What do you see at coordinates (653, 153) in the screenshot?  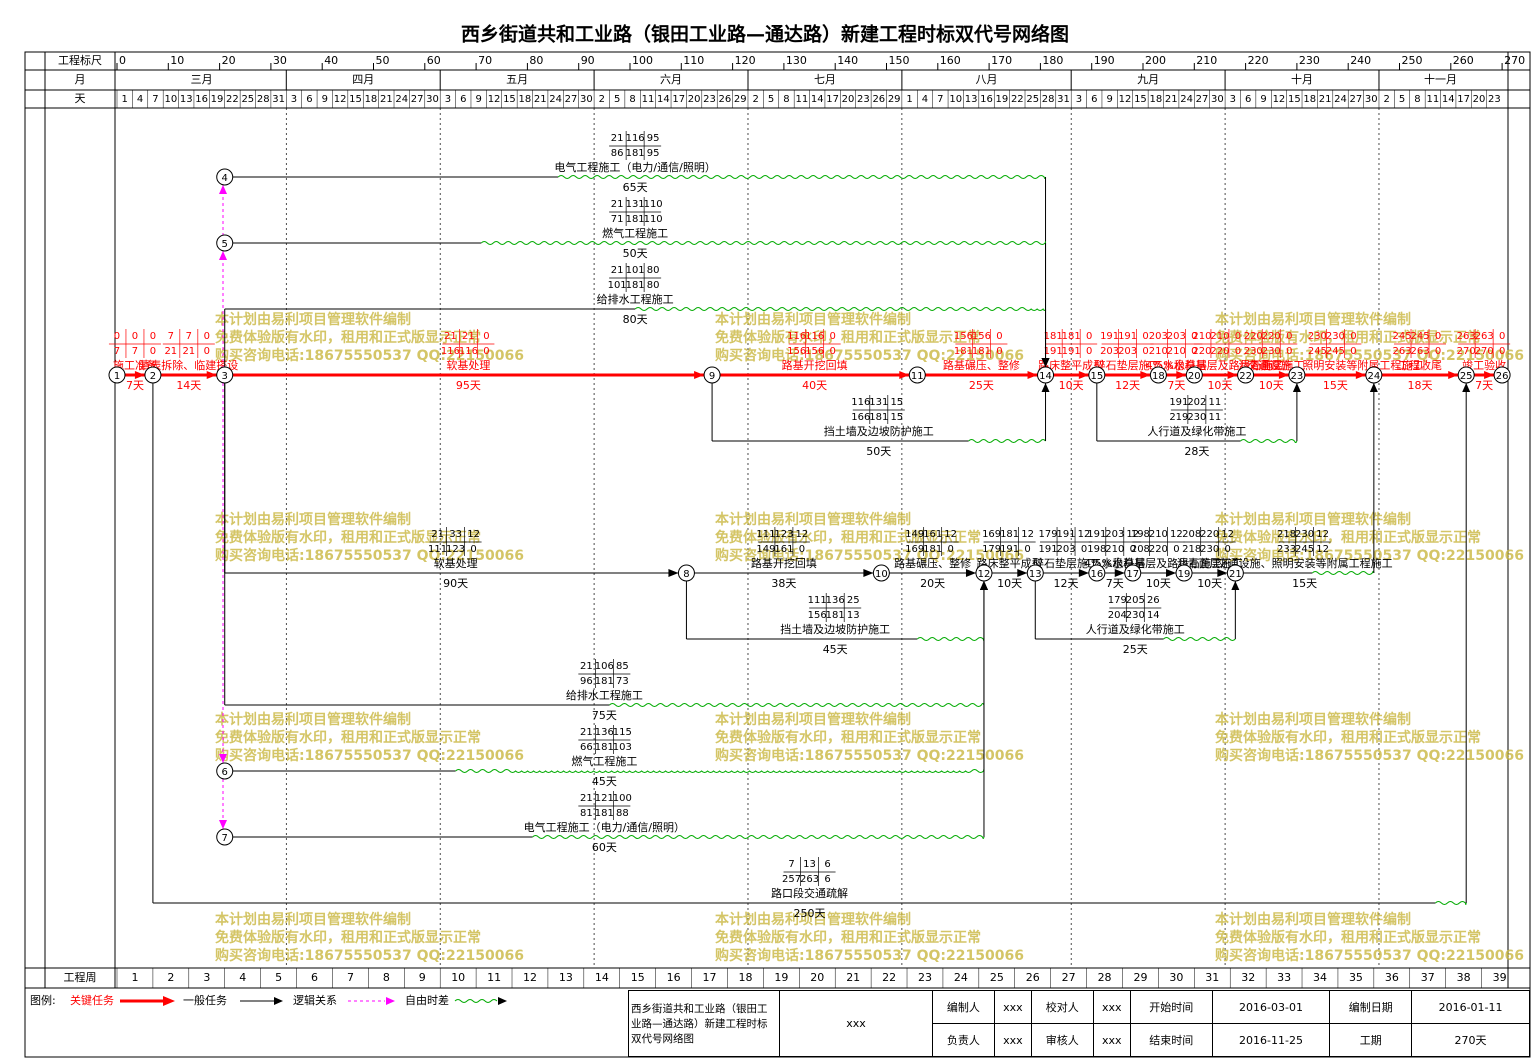 I see `time-param: 95` at bounding box center [653, 153].